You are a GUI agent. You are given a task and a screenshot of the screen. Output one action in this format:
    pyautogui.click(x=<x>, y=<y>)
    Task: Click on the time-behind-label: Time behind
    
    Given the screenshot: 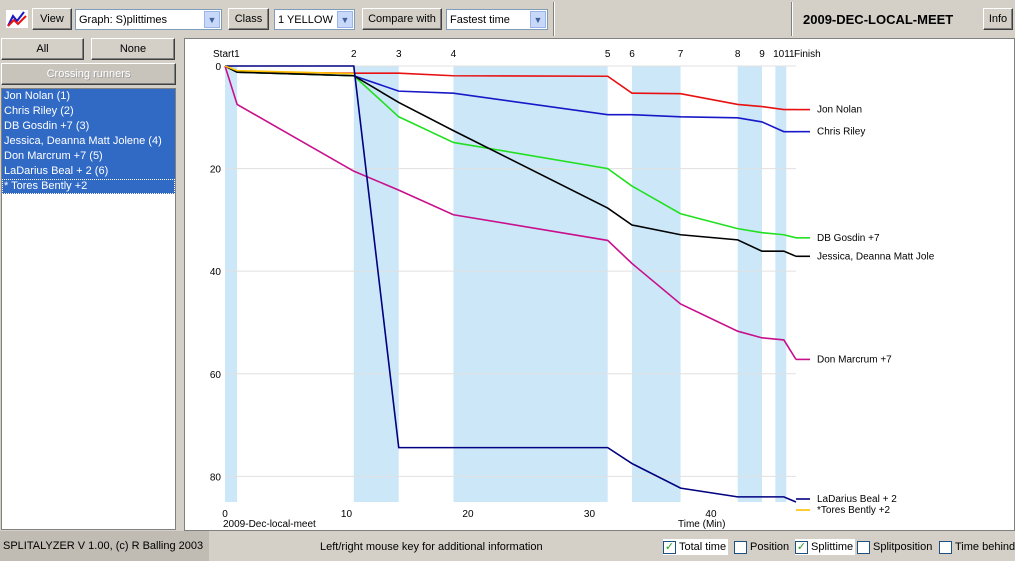 What is the action you would take?
    pyautogui.click(x=985, y=547)
    